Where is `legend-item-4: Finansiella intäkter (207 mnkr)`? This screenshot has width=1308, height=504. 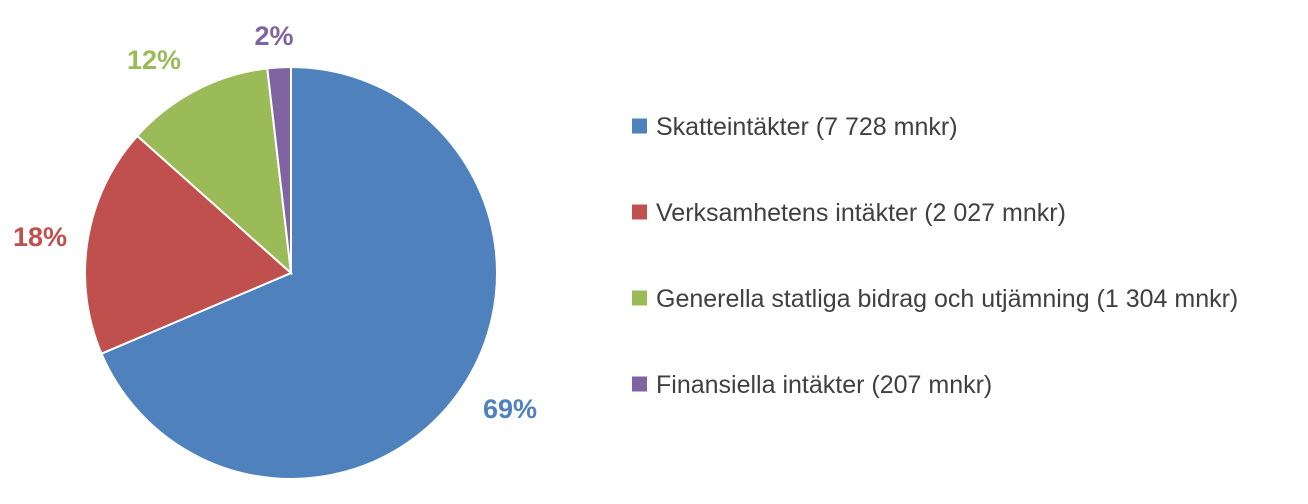
legend-item-4: Finansiella intäkter (207 mnkr) is located at coordinates (812, 385).